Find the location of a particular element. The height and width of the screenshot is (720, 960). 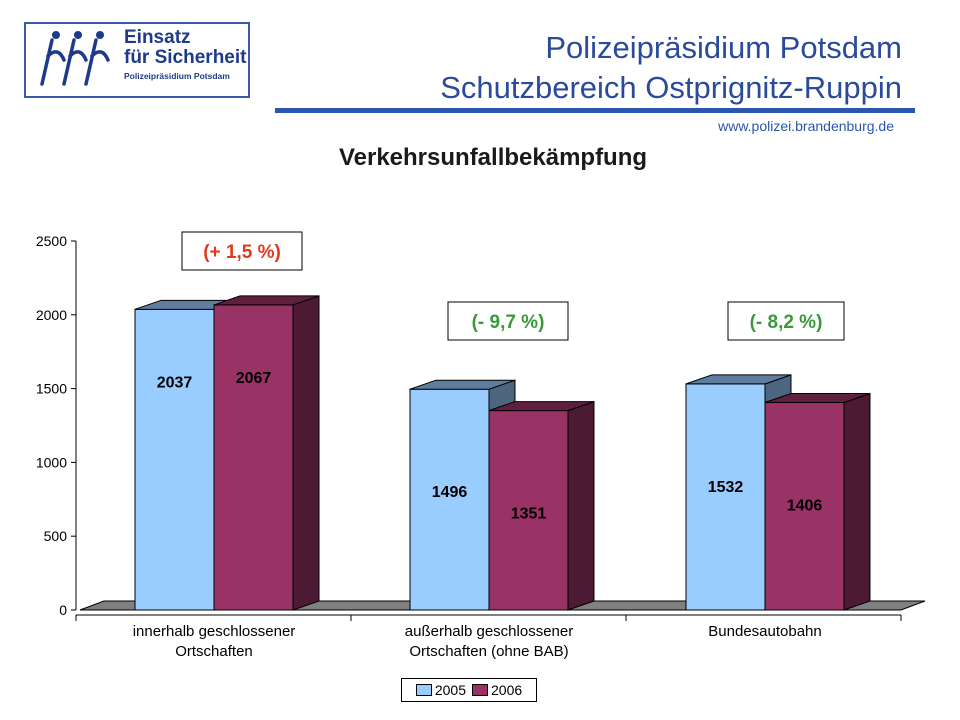

y-tick-label: 500 is located at coordinates (56, 536).